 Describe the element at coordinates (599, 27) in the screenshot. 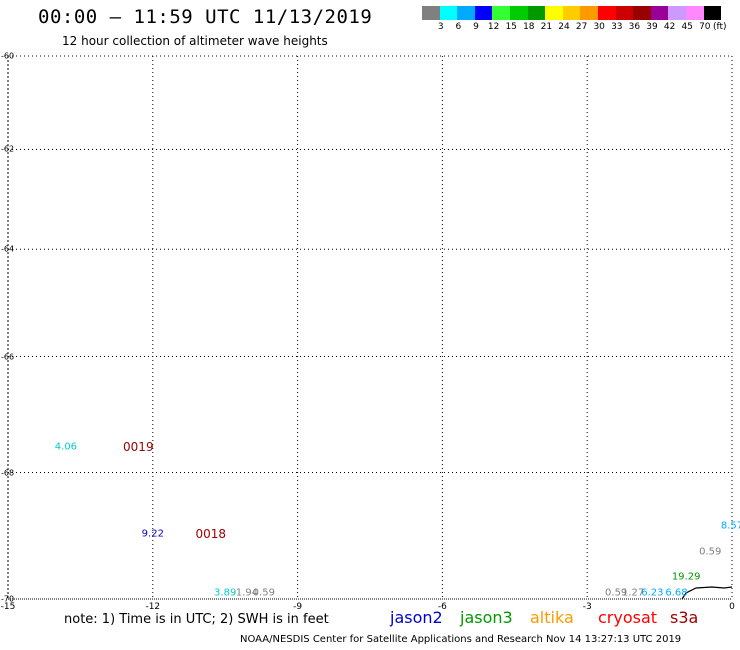

I see `colorbar-label: 30` at that location.